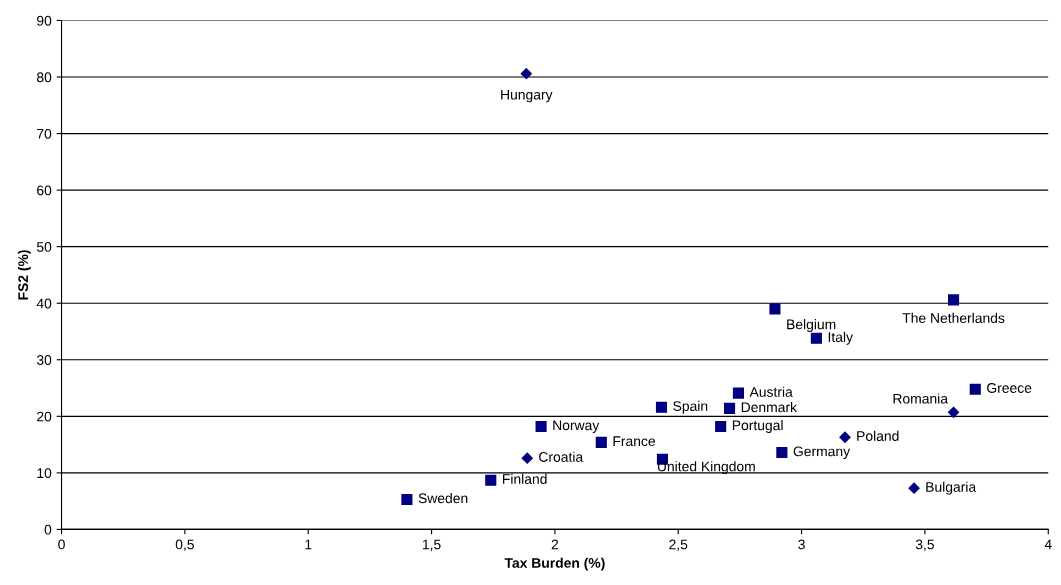  What do you see at coordinates (706, 468) in the screenshot?
I see `annotation: United Kingdom` at bounding box center [706, 468].